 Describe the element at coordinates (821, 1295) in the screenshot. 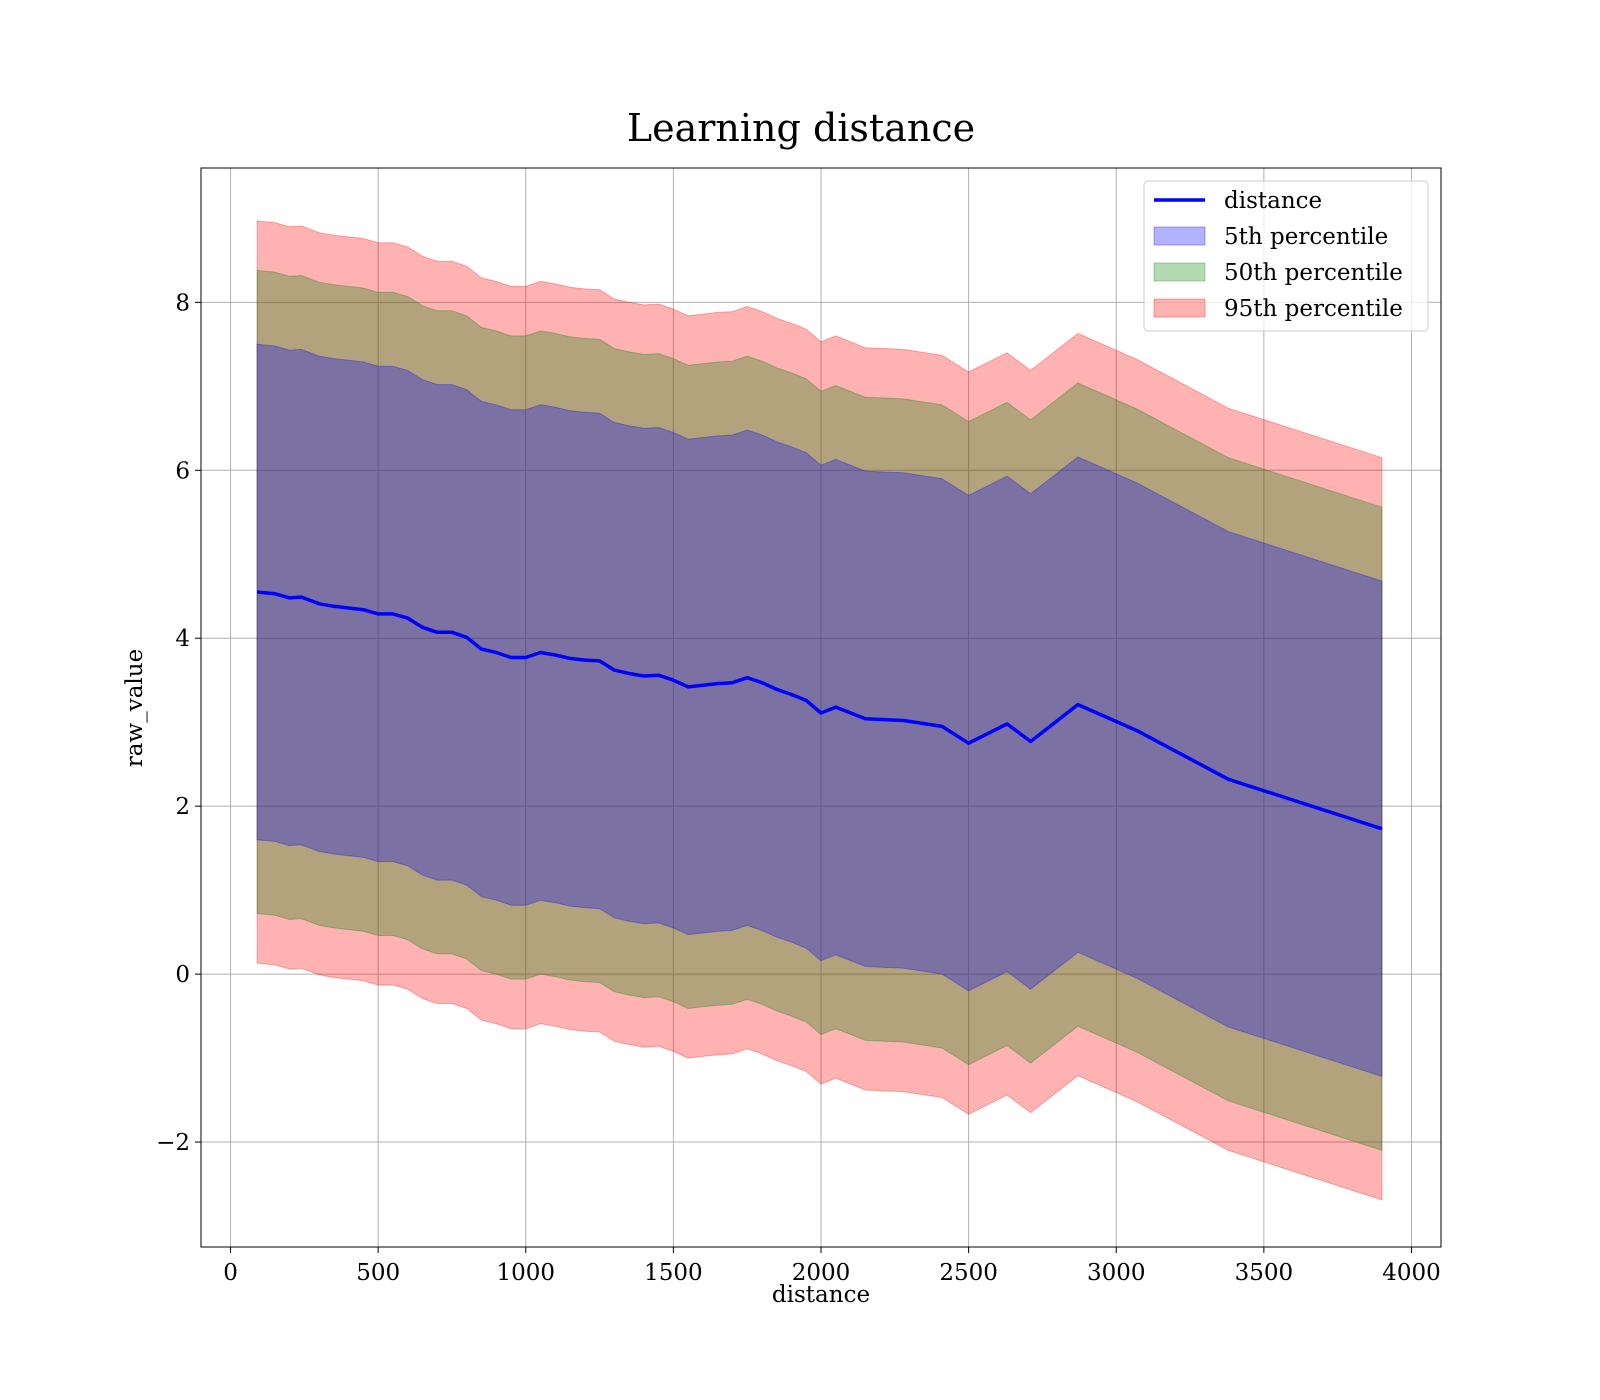

I see `x-axis-label: distance` at that location.